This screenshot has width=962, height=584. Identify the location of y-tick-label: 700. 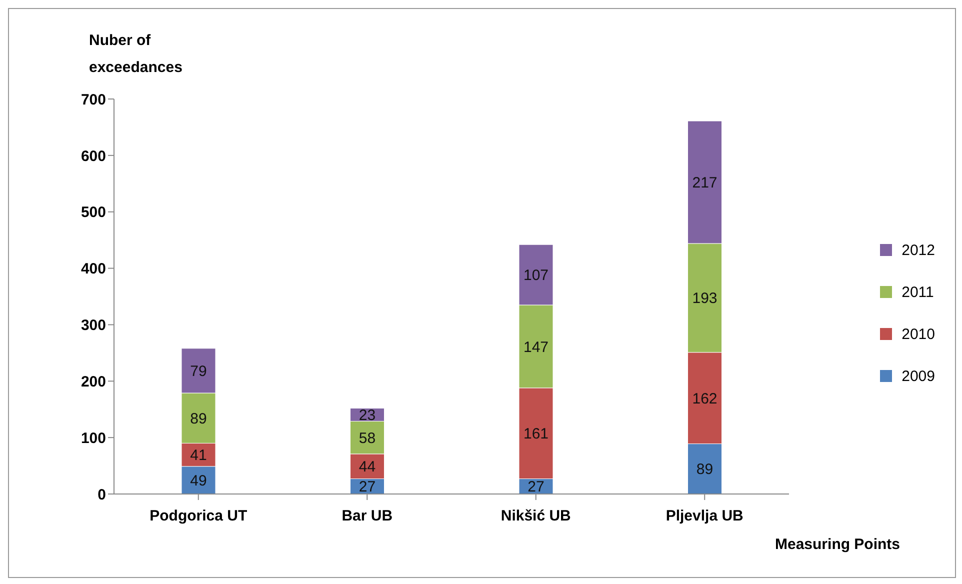
(93, 99).